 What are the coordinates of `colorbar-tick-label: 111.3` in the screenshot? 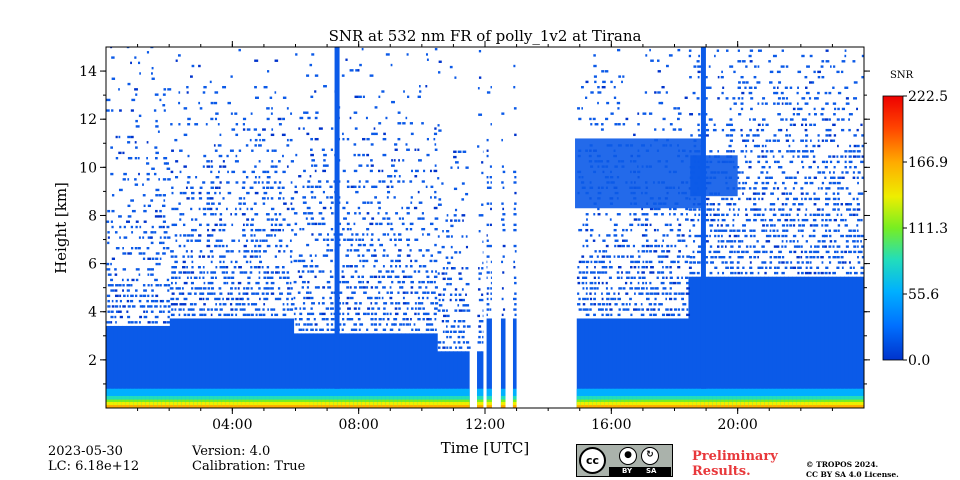 It's located at (928, 229).